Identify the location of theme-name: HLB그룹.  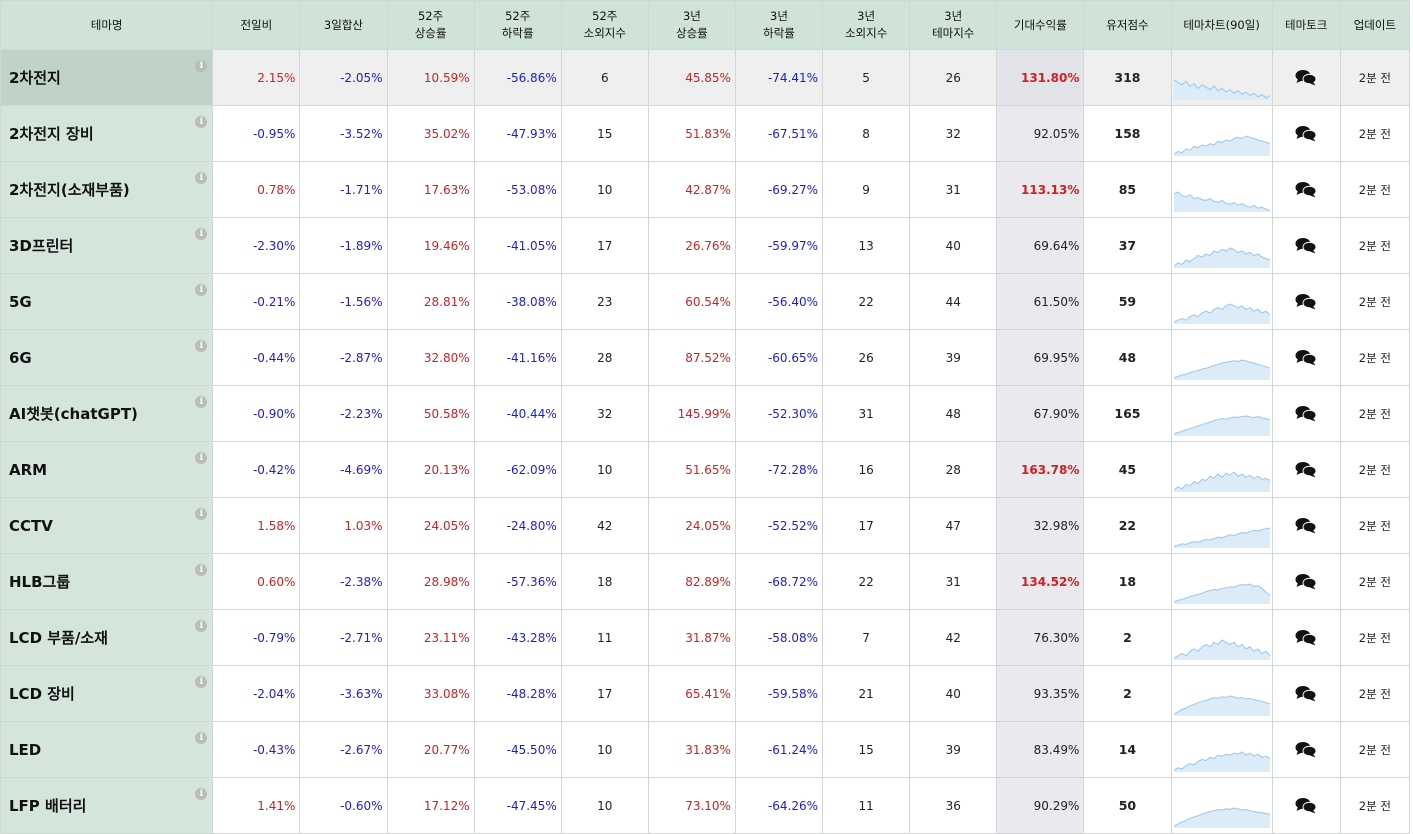
(40, 582).